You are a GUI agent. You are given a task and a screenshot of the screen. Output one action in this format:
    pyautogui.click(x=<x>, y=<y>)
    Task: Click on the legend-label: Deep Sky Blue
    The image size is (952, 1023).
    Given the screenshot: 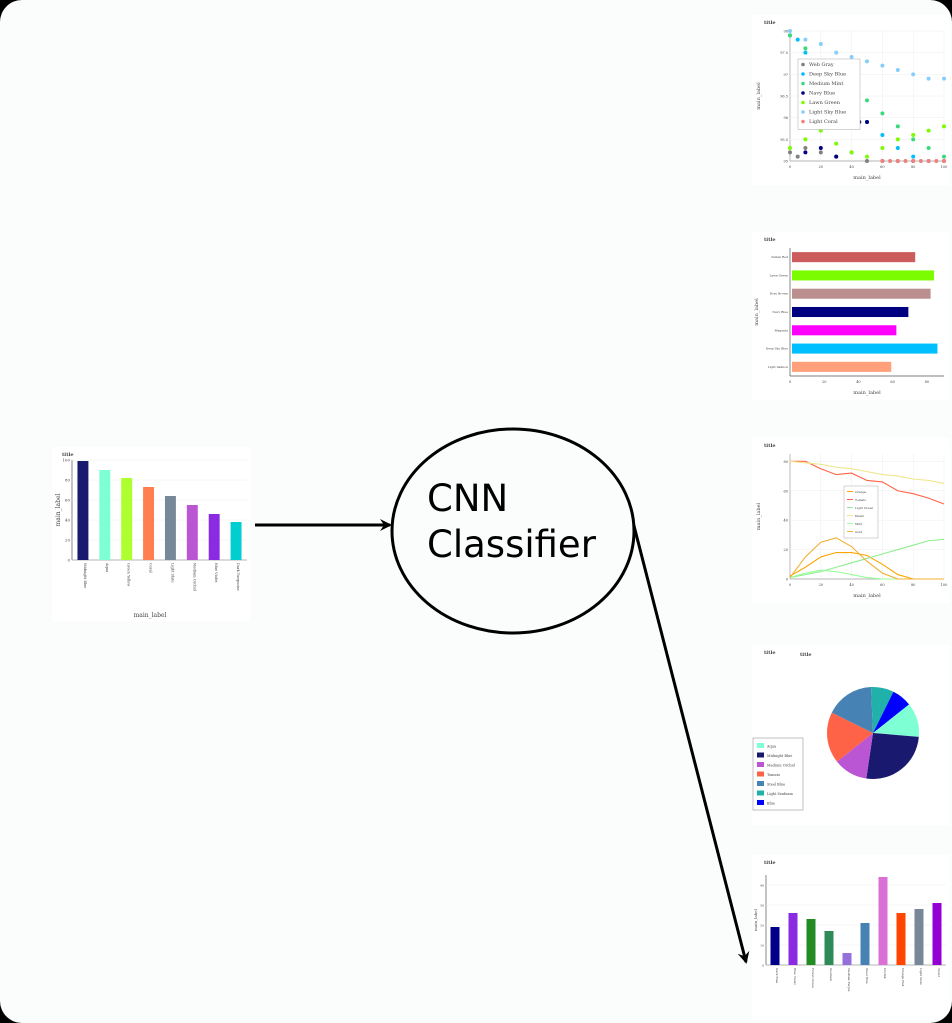 What is the action you would take?
    pyautogui.click(x=827, y=75)
    